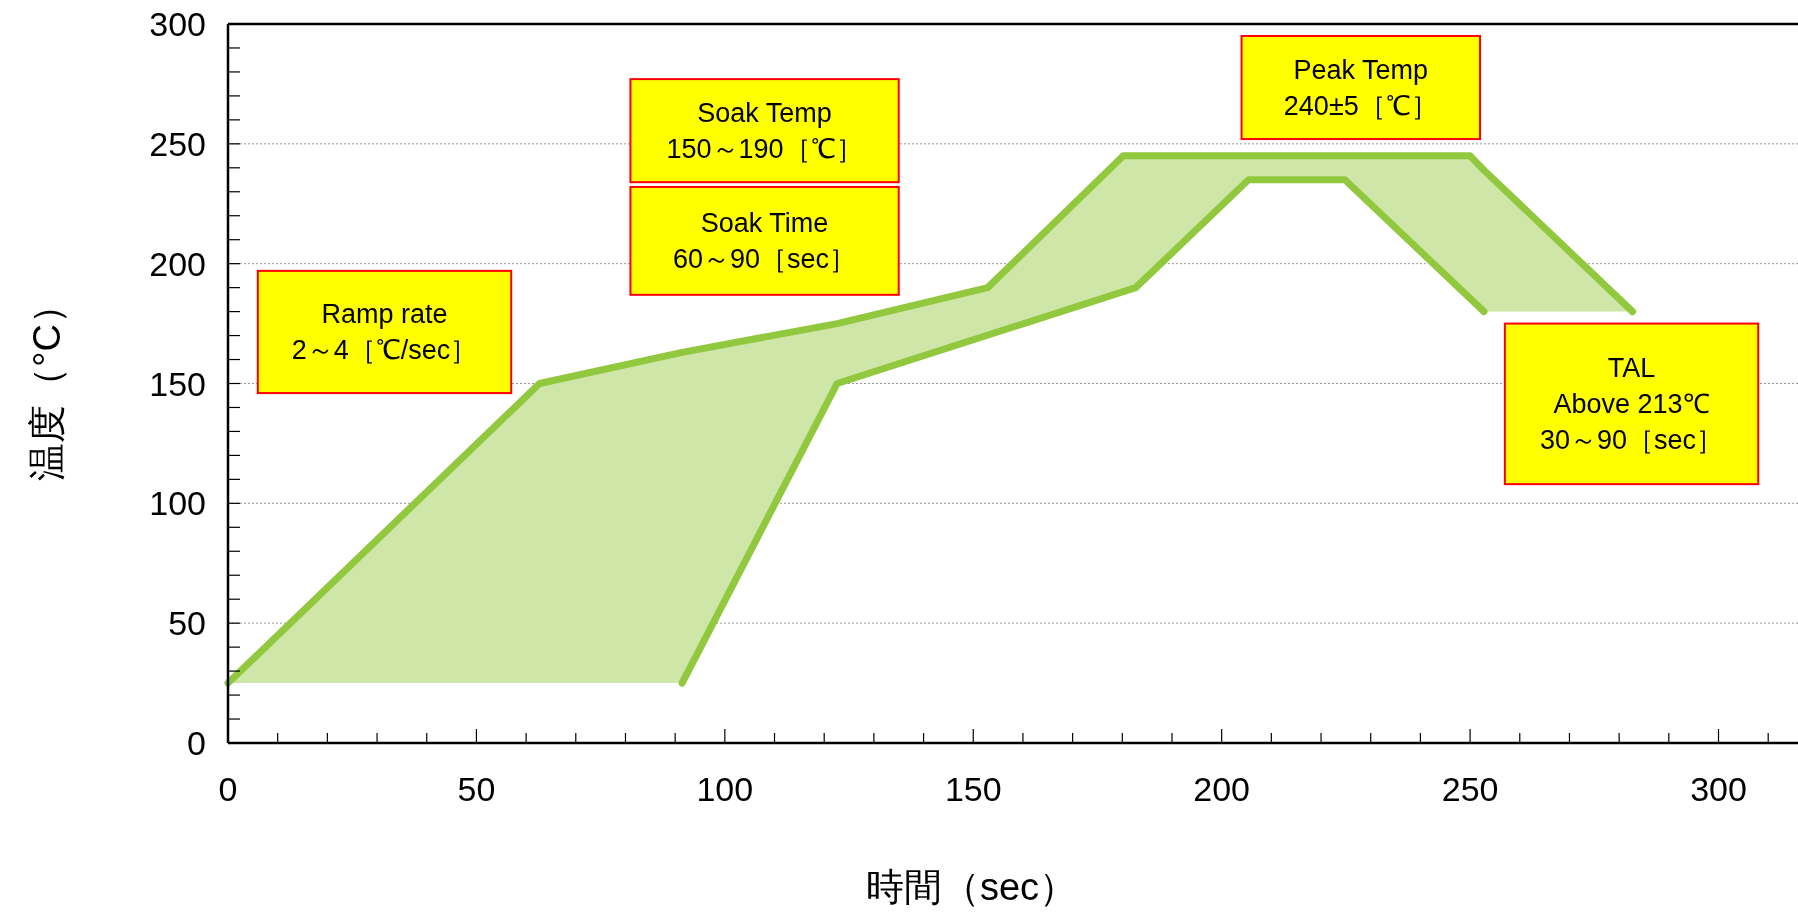  I want to click on annotation-box: Soak Time 60～90［sec］, so click(764, 240).